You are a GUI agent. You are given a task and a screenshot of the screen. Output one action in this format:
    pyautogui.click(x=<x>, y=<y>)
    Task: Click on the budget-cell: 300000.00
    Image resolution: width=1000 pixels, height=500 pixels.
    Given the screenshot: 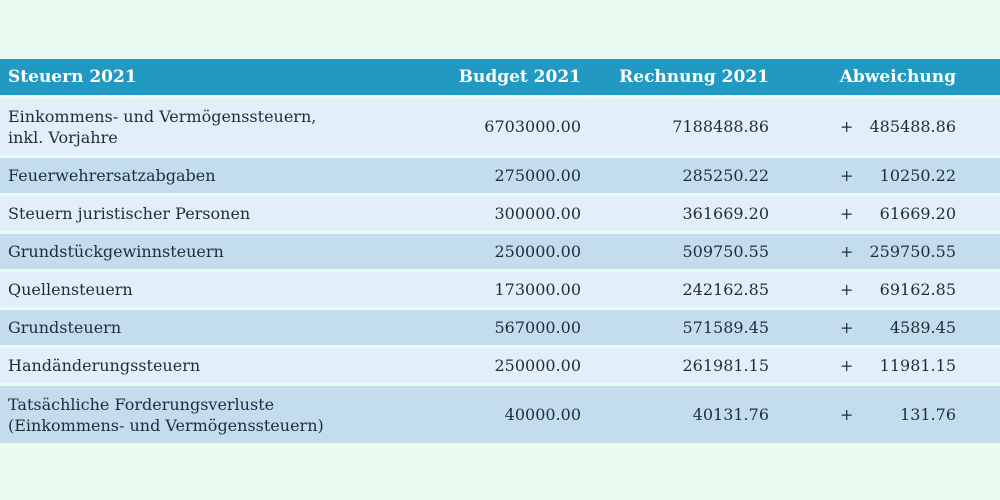 What is the action you would take?
    pyautogui.click(x=515, y=213)
    